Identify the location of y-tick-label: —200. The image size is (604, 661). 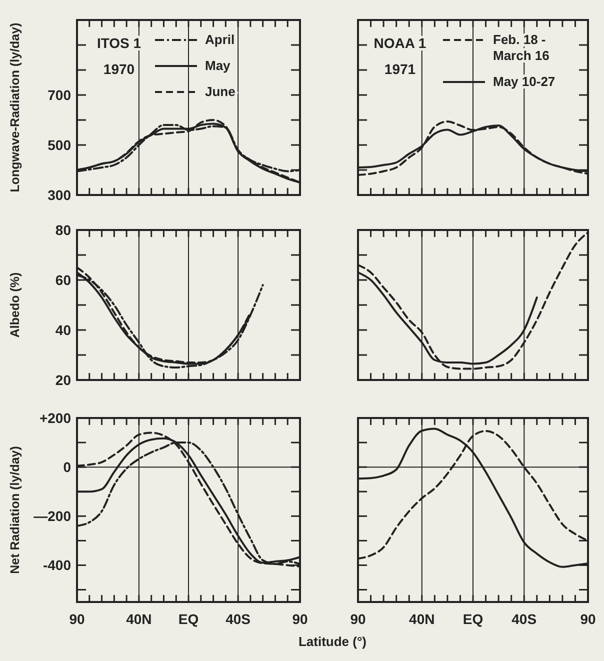
(53, 516).